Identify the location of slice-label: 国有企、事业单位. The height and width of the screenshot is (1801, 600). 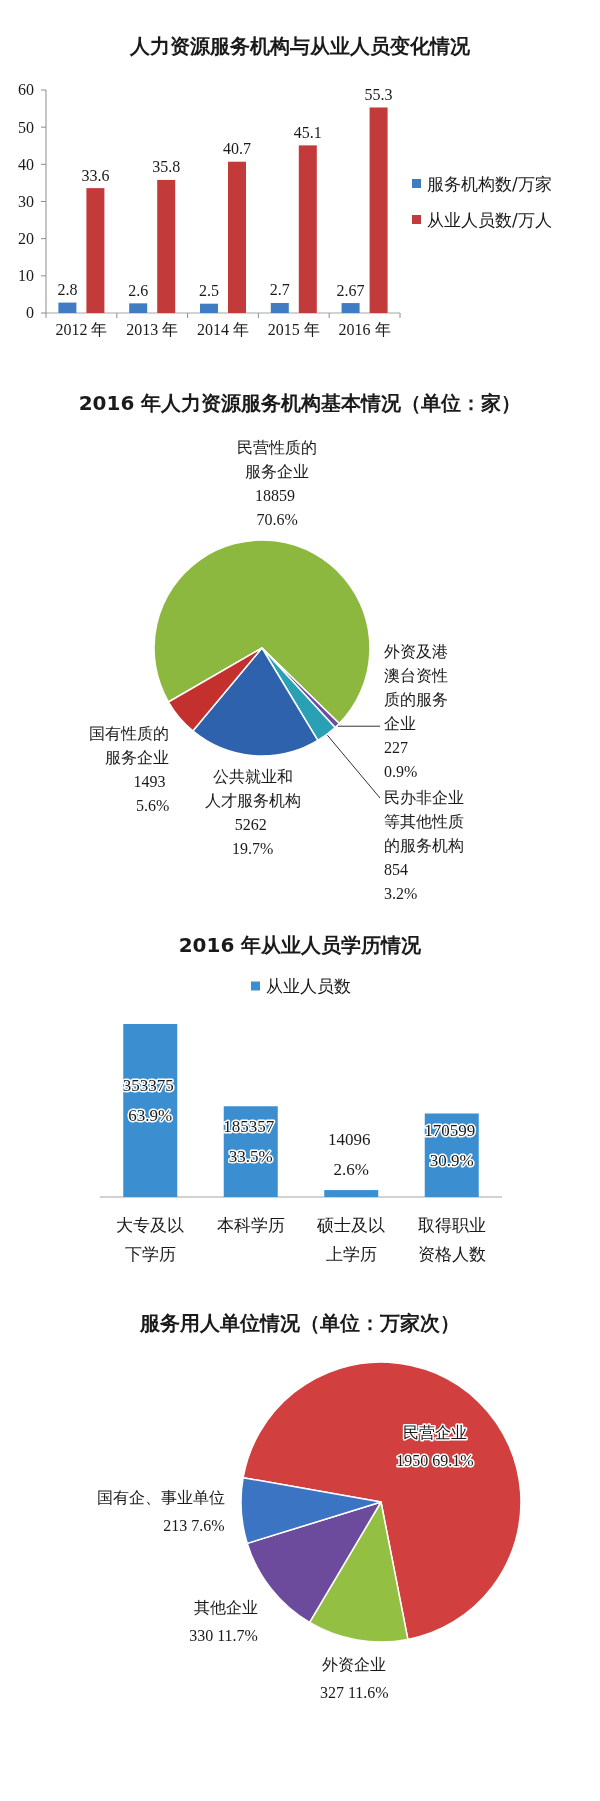
(160, 1498).